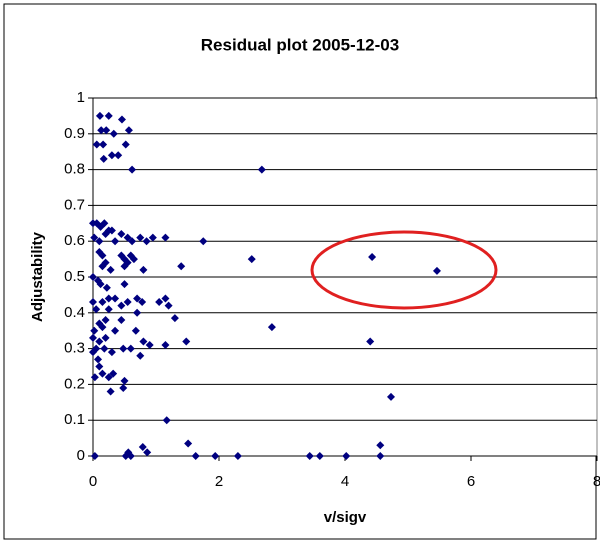 Image resolution: width=600 pixels, height=545 pixels. I want to click on y-tick-label: 0.6, so click(74, 240).